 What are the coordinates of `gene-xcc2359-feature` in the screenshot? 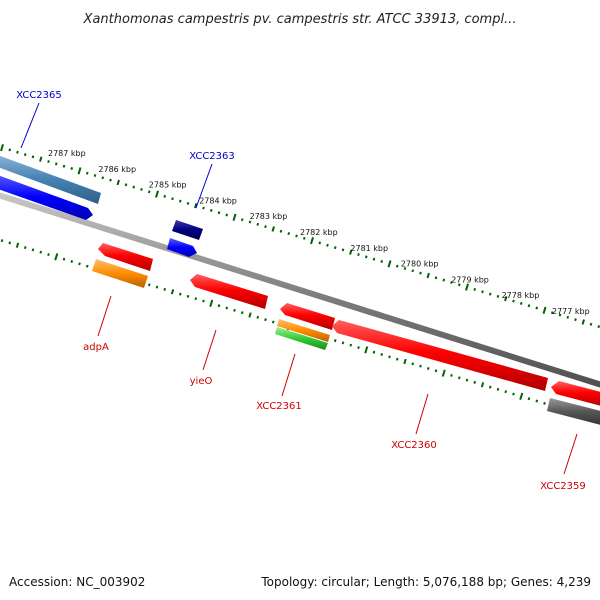 It's located at (573, 403).